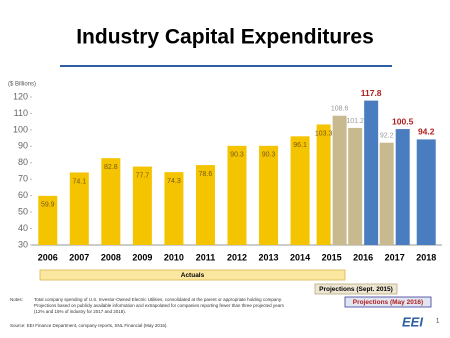 The height and width of the screenshot is (338, 450). What do you see at coordinates (225, 37) in the screenshot?
I see `chart-title: Industry Capital Expenditures` at bounding box center [225, 37].